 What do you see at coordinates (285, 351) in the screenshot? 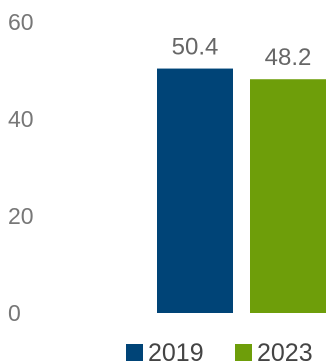
I see `legend-label-2023: 2023` at bounding box center [285, 351].